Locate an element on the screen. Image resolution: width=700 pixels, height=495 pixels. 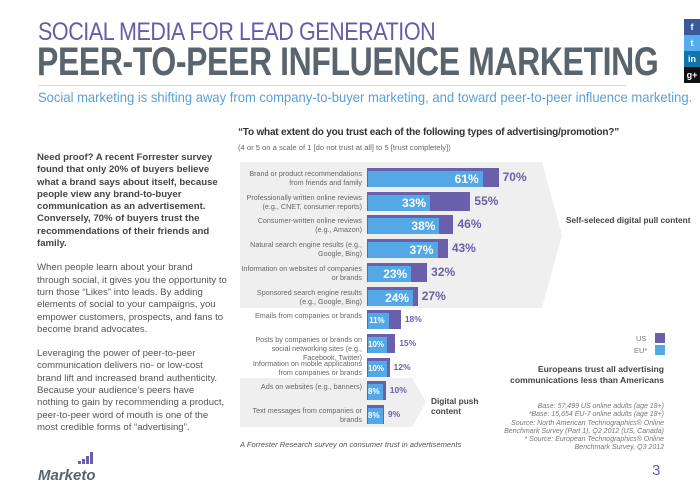
page-title: PEER-TO-PEER INFLUENCE MARKETING is located at coordinates (348, 62).